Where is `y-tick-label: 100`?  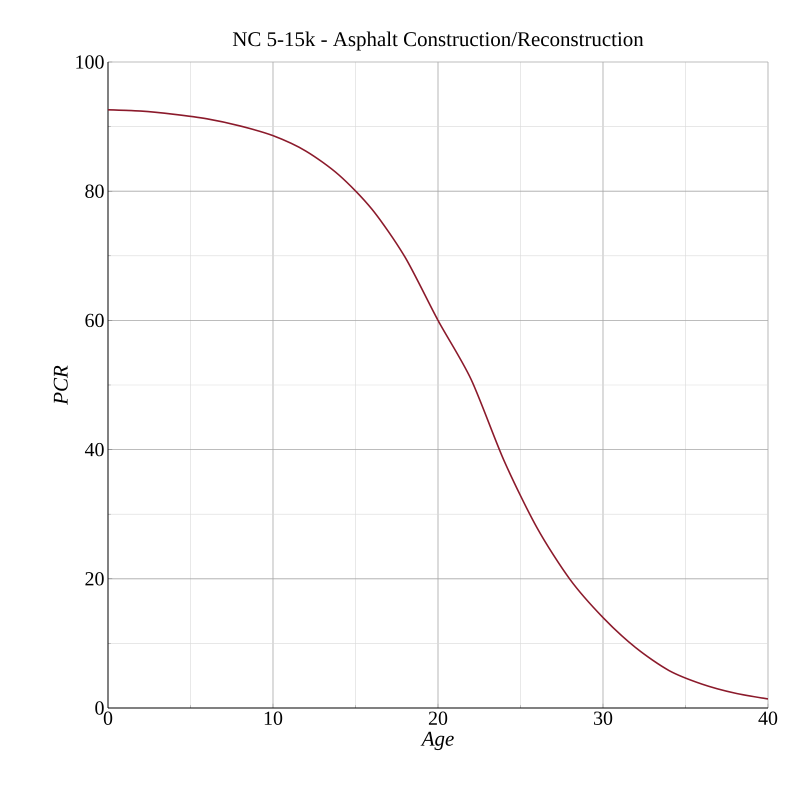
y-tick-label: 100 is located at coordinates (90, 62).